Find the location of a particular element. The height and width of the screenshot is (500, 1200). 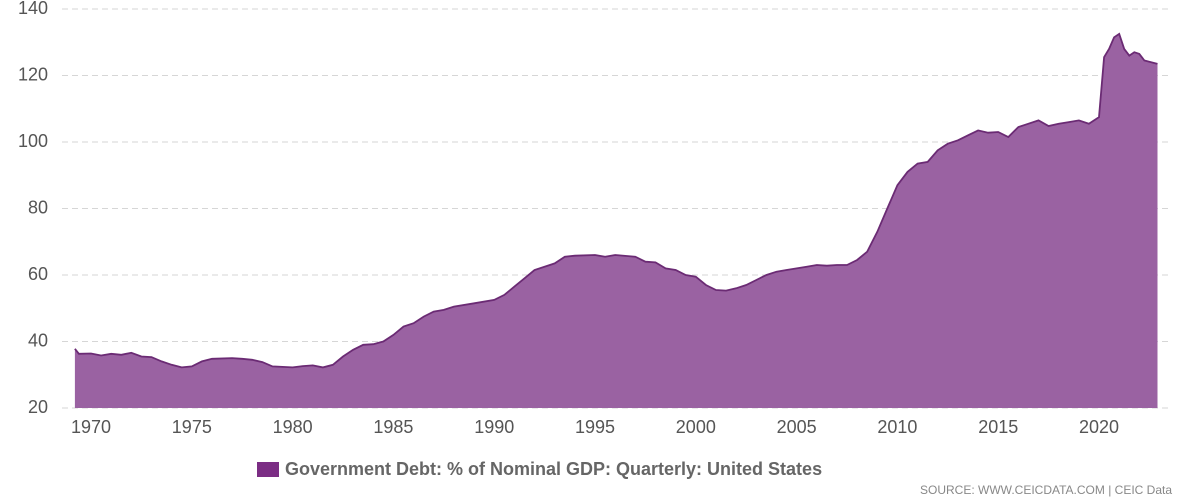

x-tick-label: 2020 is located at coordinates (1099, 427).